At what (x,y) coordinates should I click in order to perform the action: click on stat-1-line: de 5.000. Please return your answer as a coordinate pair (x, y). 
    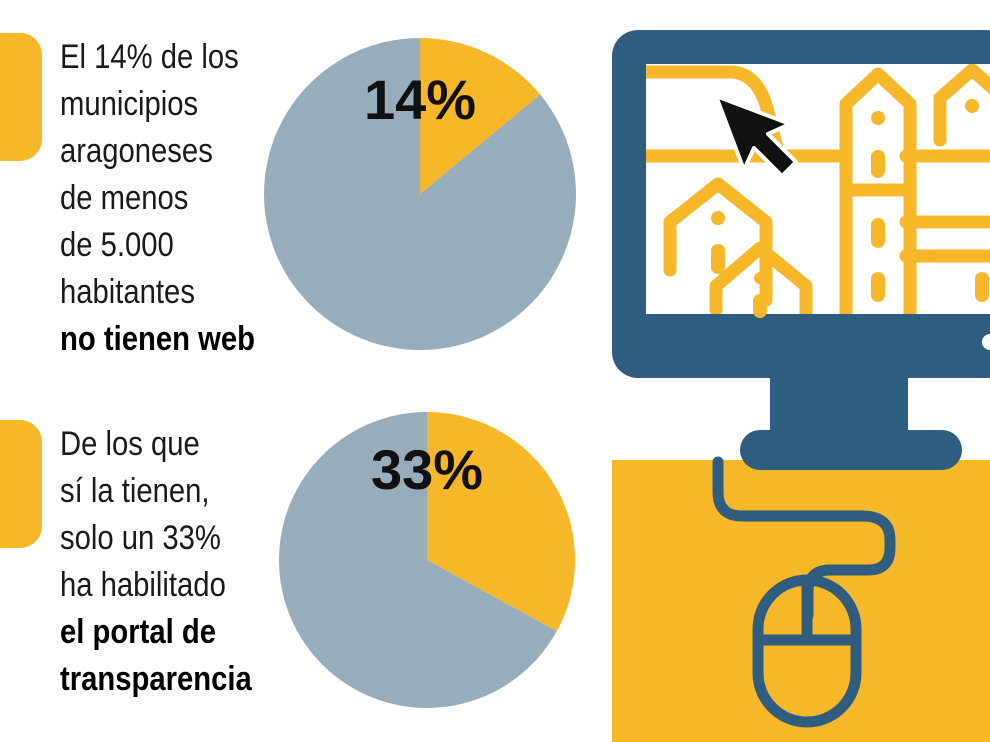
    Looking at the image, I should click on (117, 245).